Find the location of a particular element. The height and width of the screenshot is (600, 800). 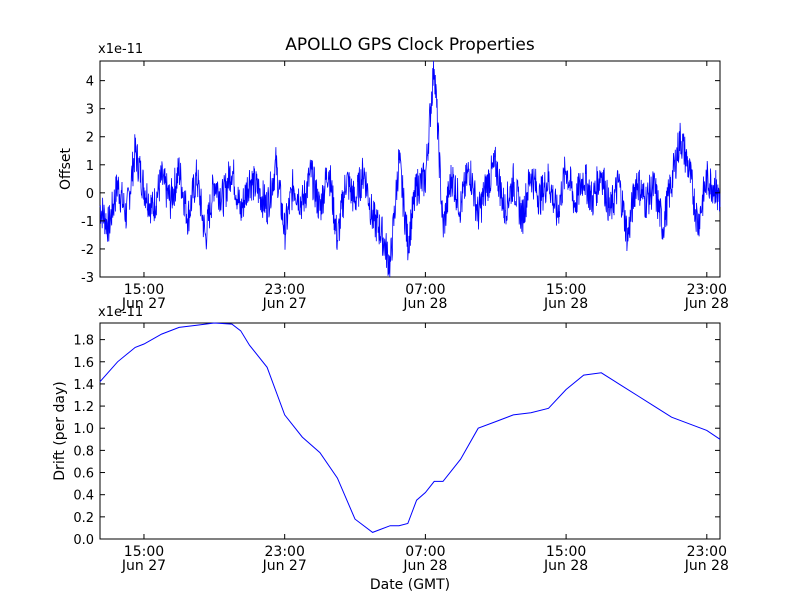

drift-x-axis-label: Date (GMT) is located at coordinates (410, 585).